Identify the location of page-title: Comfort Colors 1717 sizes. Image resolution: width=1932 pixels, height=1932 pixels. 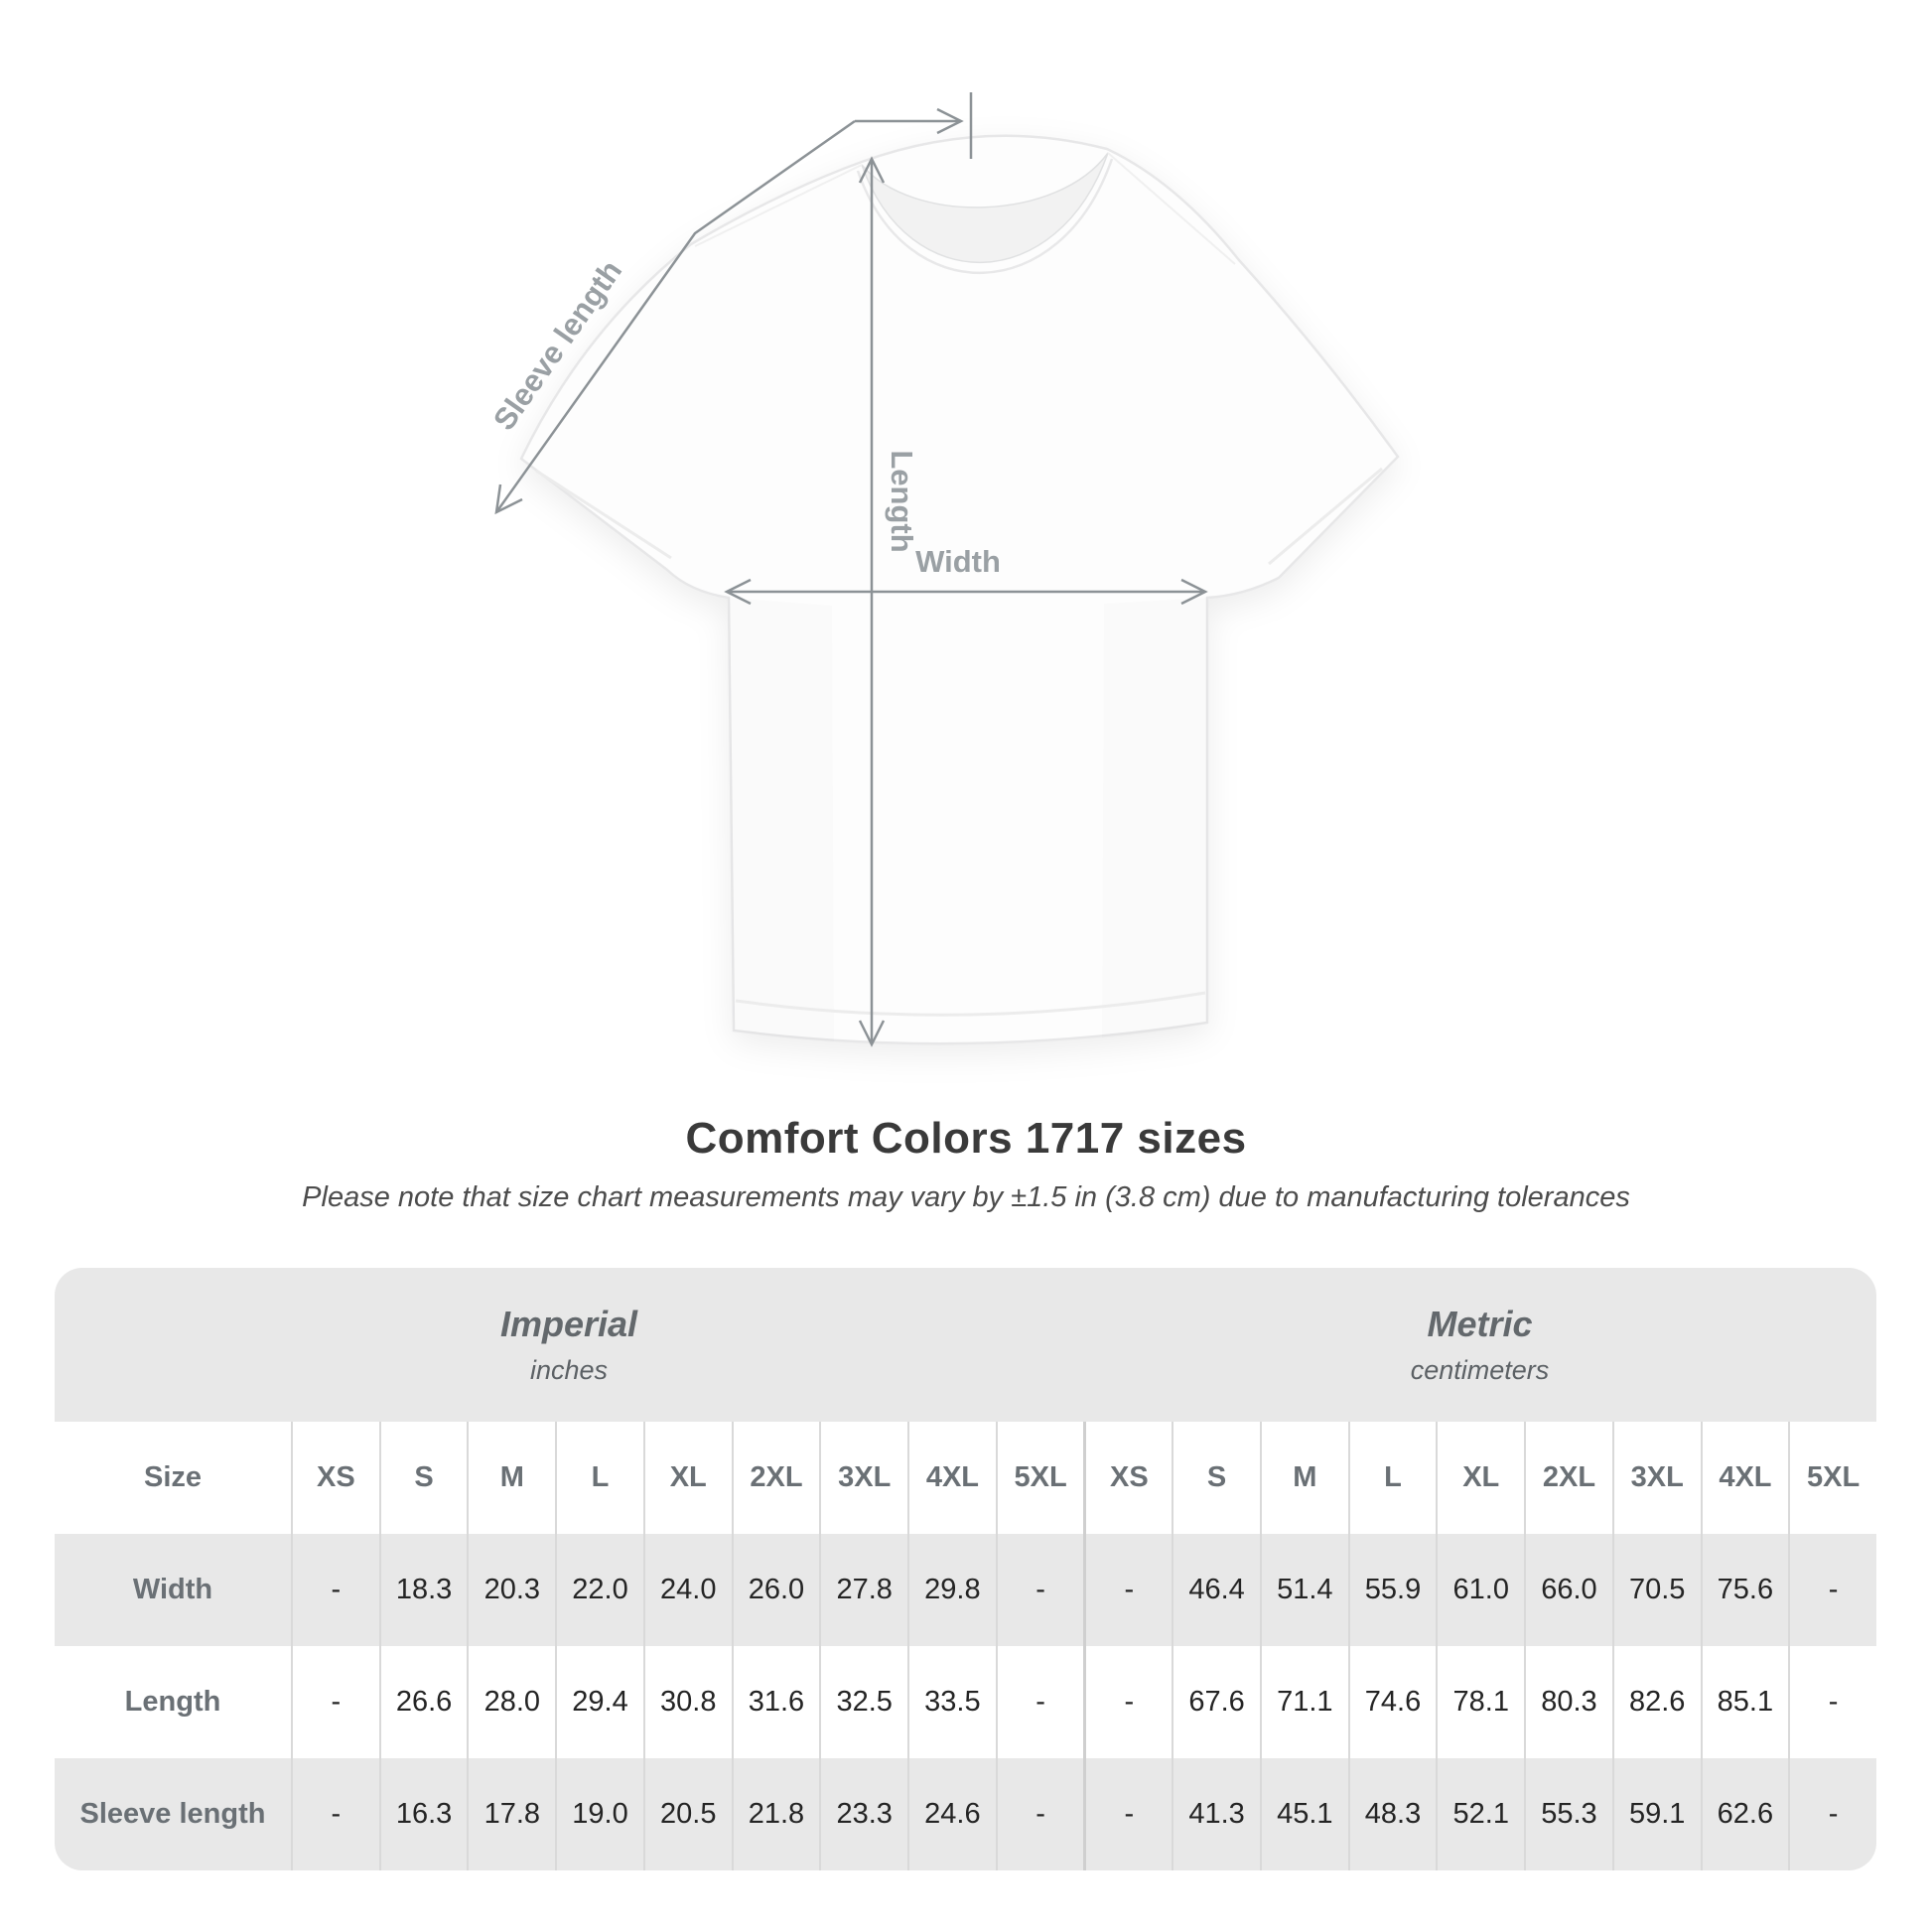
(966, 1138).